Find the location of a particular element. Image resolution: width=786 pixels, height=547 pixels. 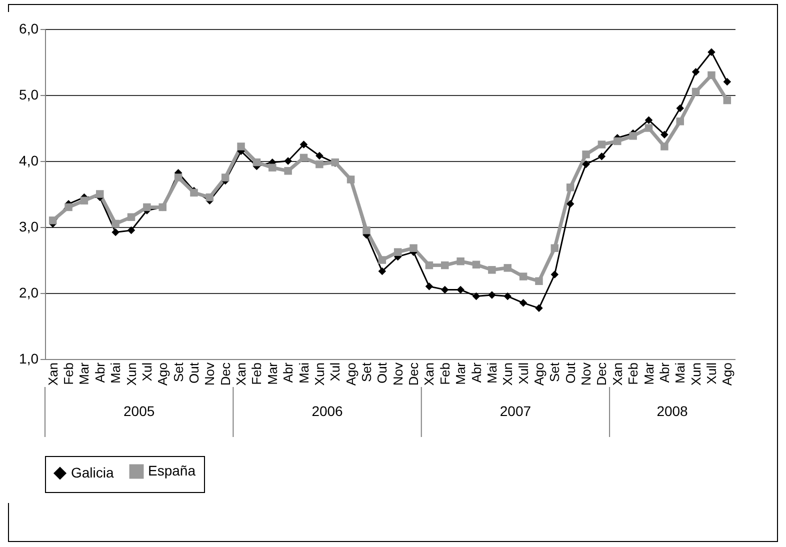

y-tick-label: 2,0 is located at coordinates (29, 292).